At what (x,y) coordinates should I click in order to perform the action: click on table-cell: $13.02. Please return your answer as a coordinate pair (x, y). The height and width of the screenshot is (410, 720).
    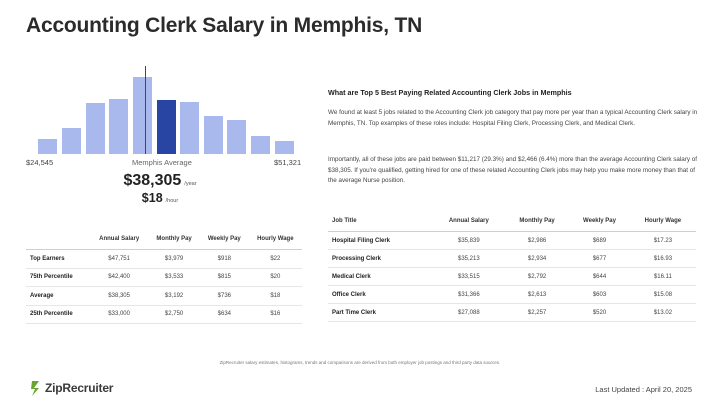
    Looking at the image, I should click on (662, 313).